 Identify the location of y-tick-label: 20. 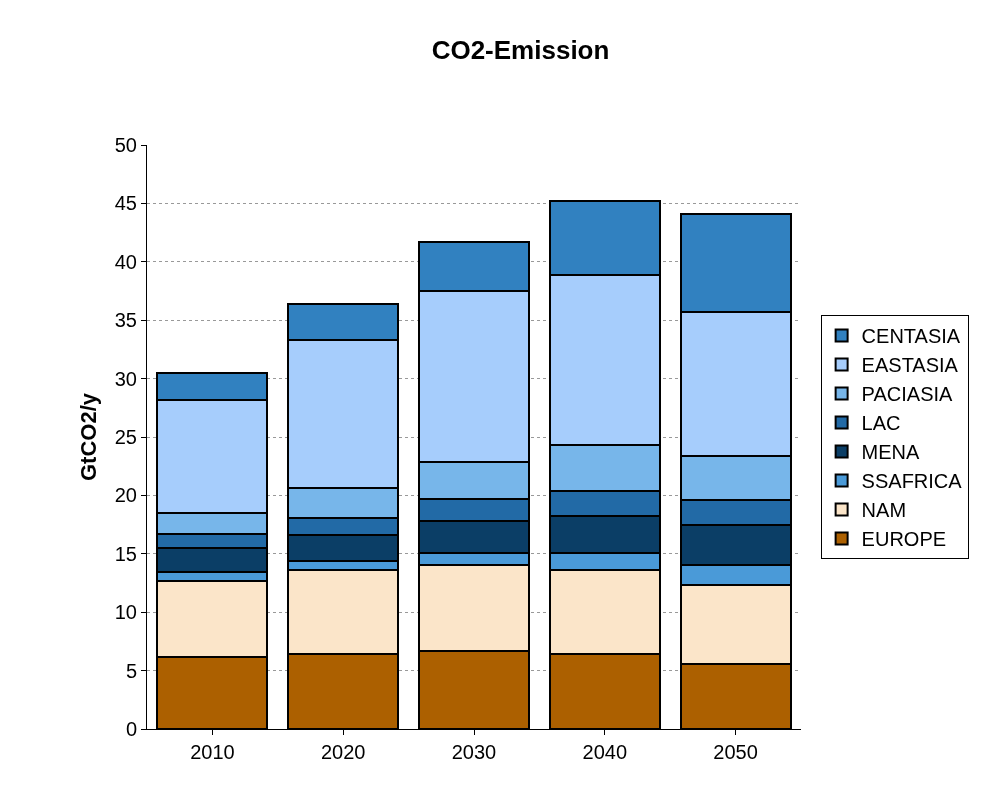
(125, 495).